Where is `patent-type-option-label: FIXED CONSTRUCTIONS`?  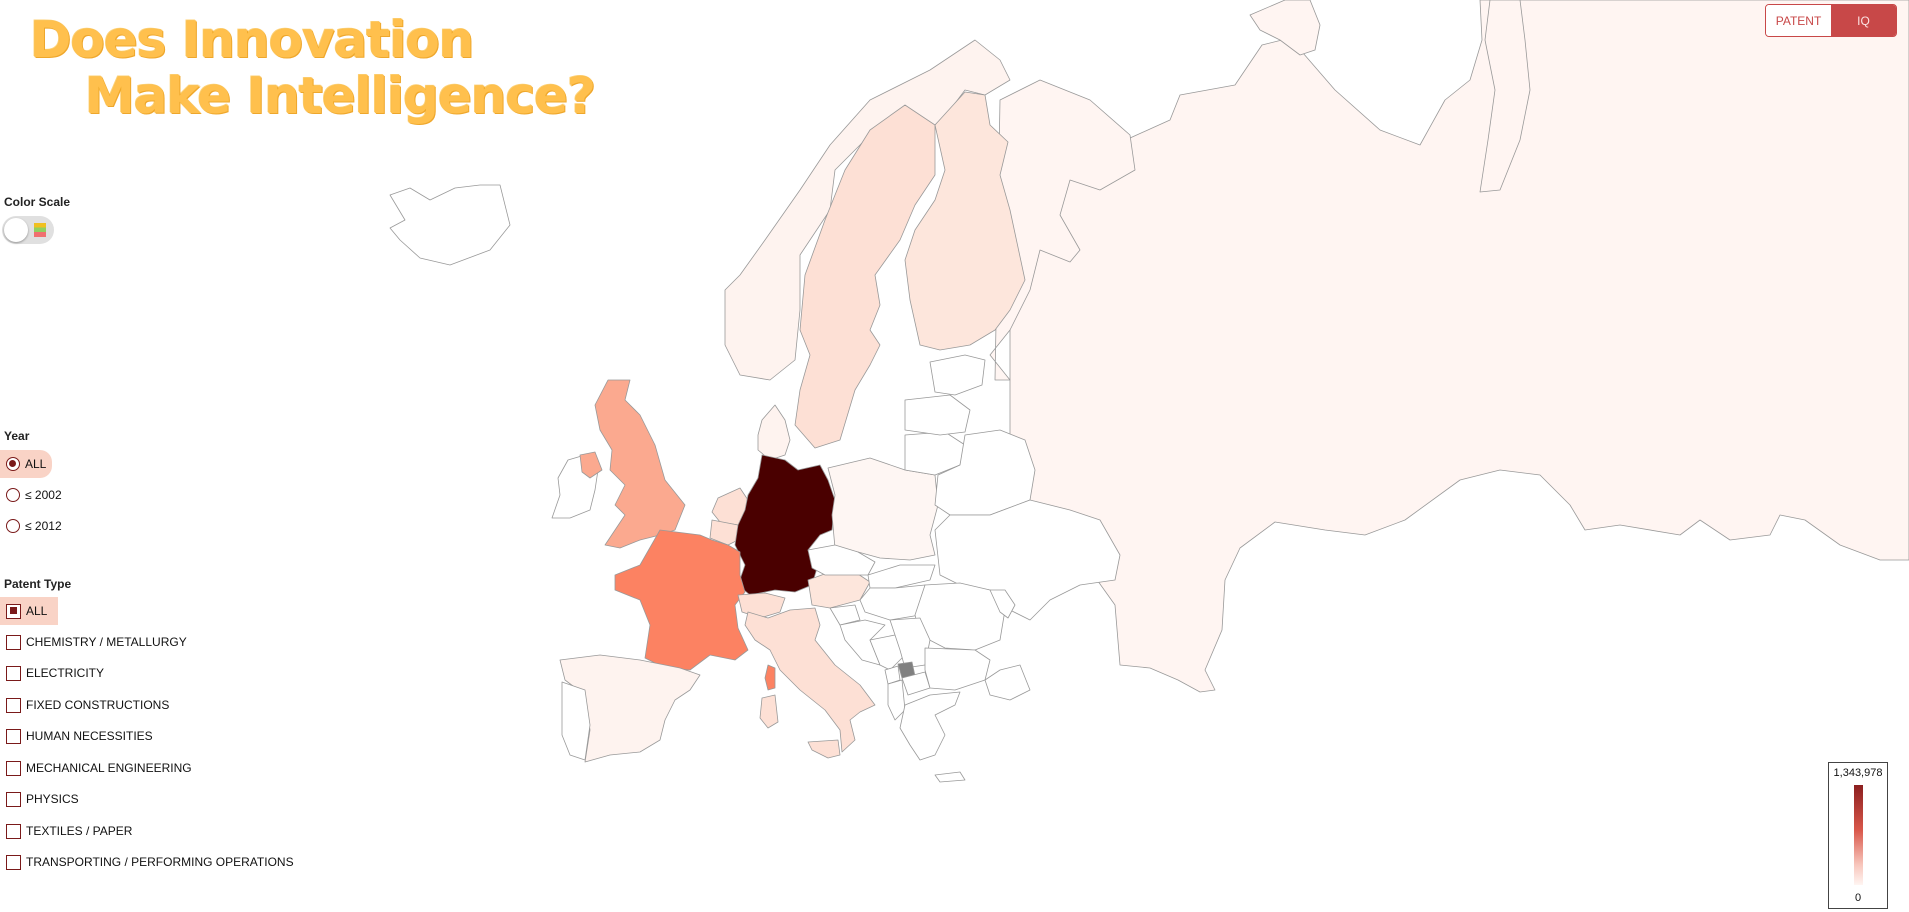
patent-type-option-label: FIXED CONSTRUCTIONS is located at coordinates (98, 705).